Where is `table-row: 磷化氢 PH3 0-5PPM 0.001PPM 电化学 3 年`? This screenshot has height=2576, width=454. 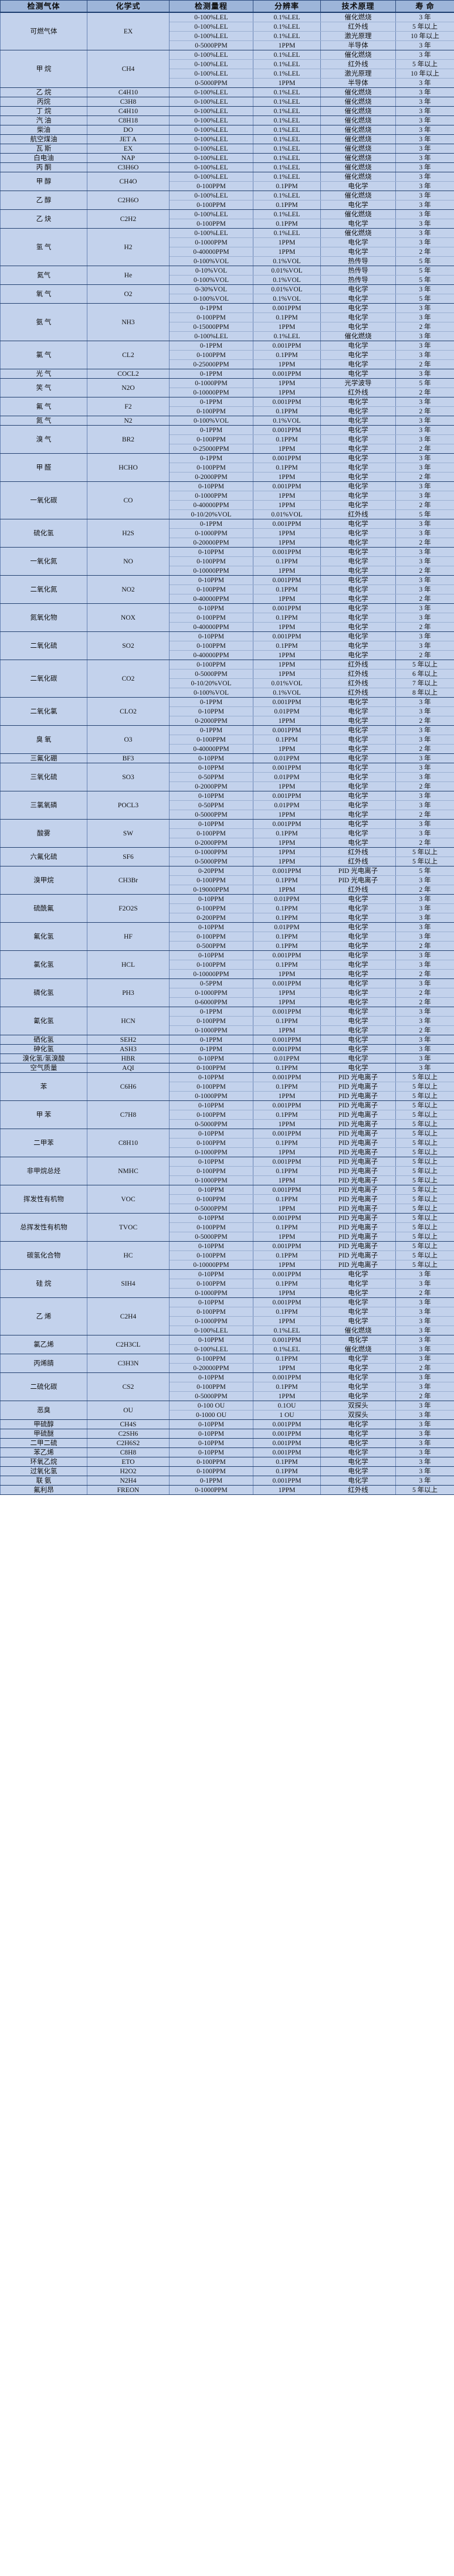
table-row: 磷化氢 PH3 0-5PPM 0.001PPM 电化学 3 年 is located at coordinates (227, 993).